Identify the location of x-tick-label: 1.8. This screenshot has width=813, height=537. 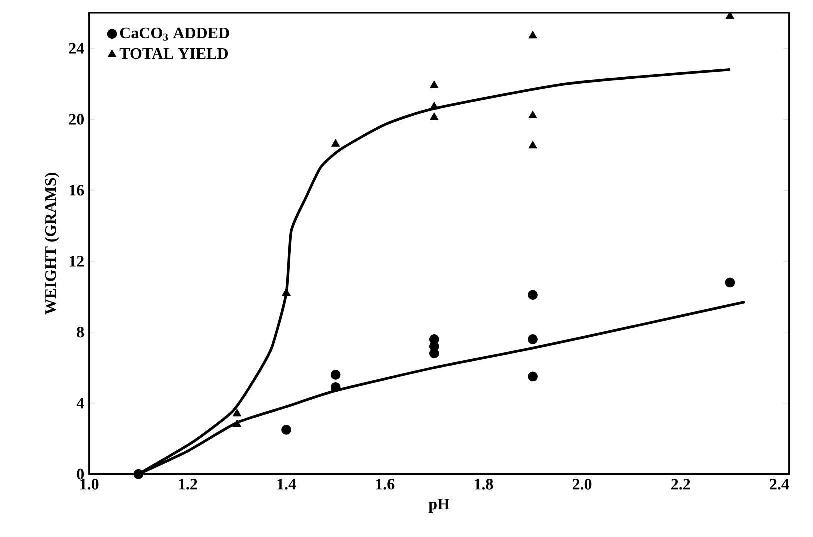
(484, 484).